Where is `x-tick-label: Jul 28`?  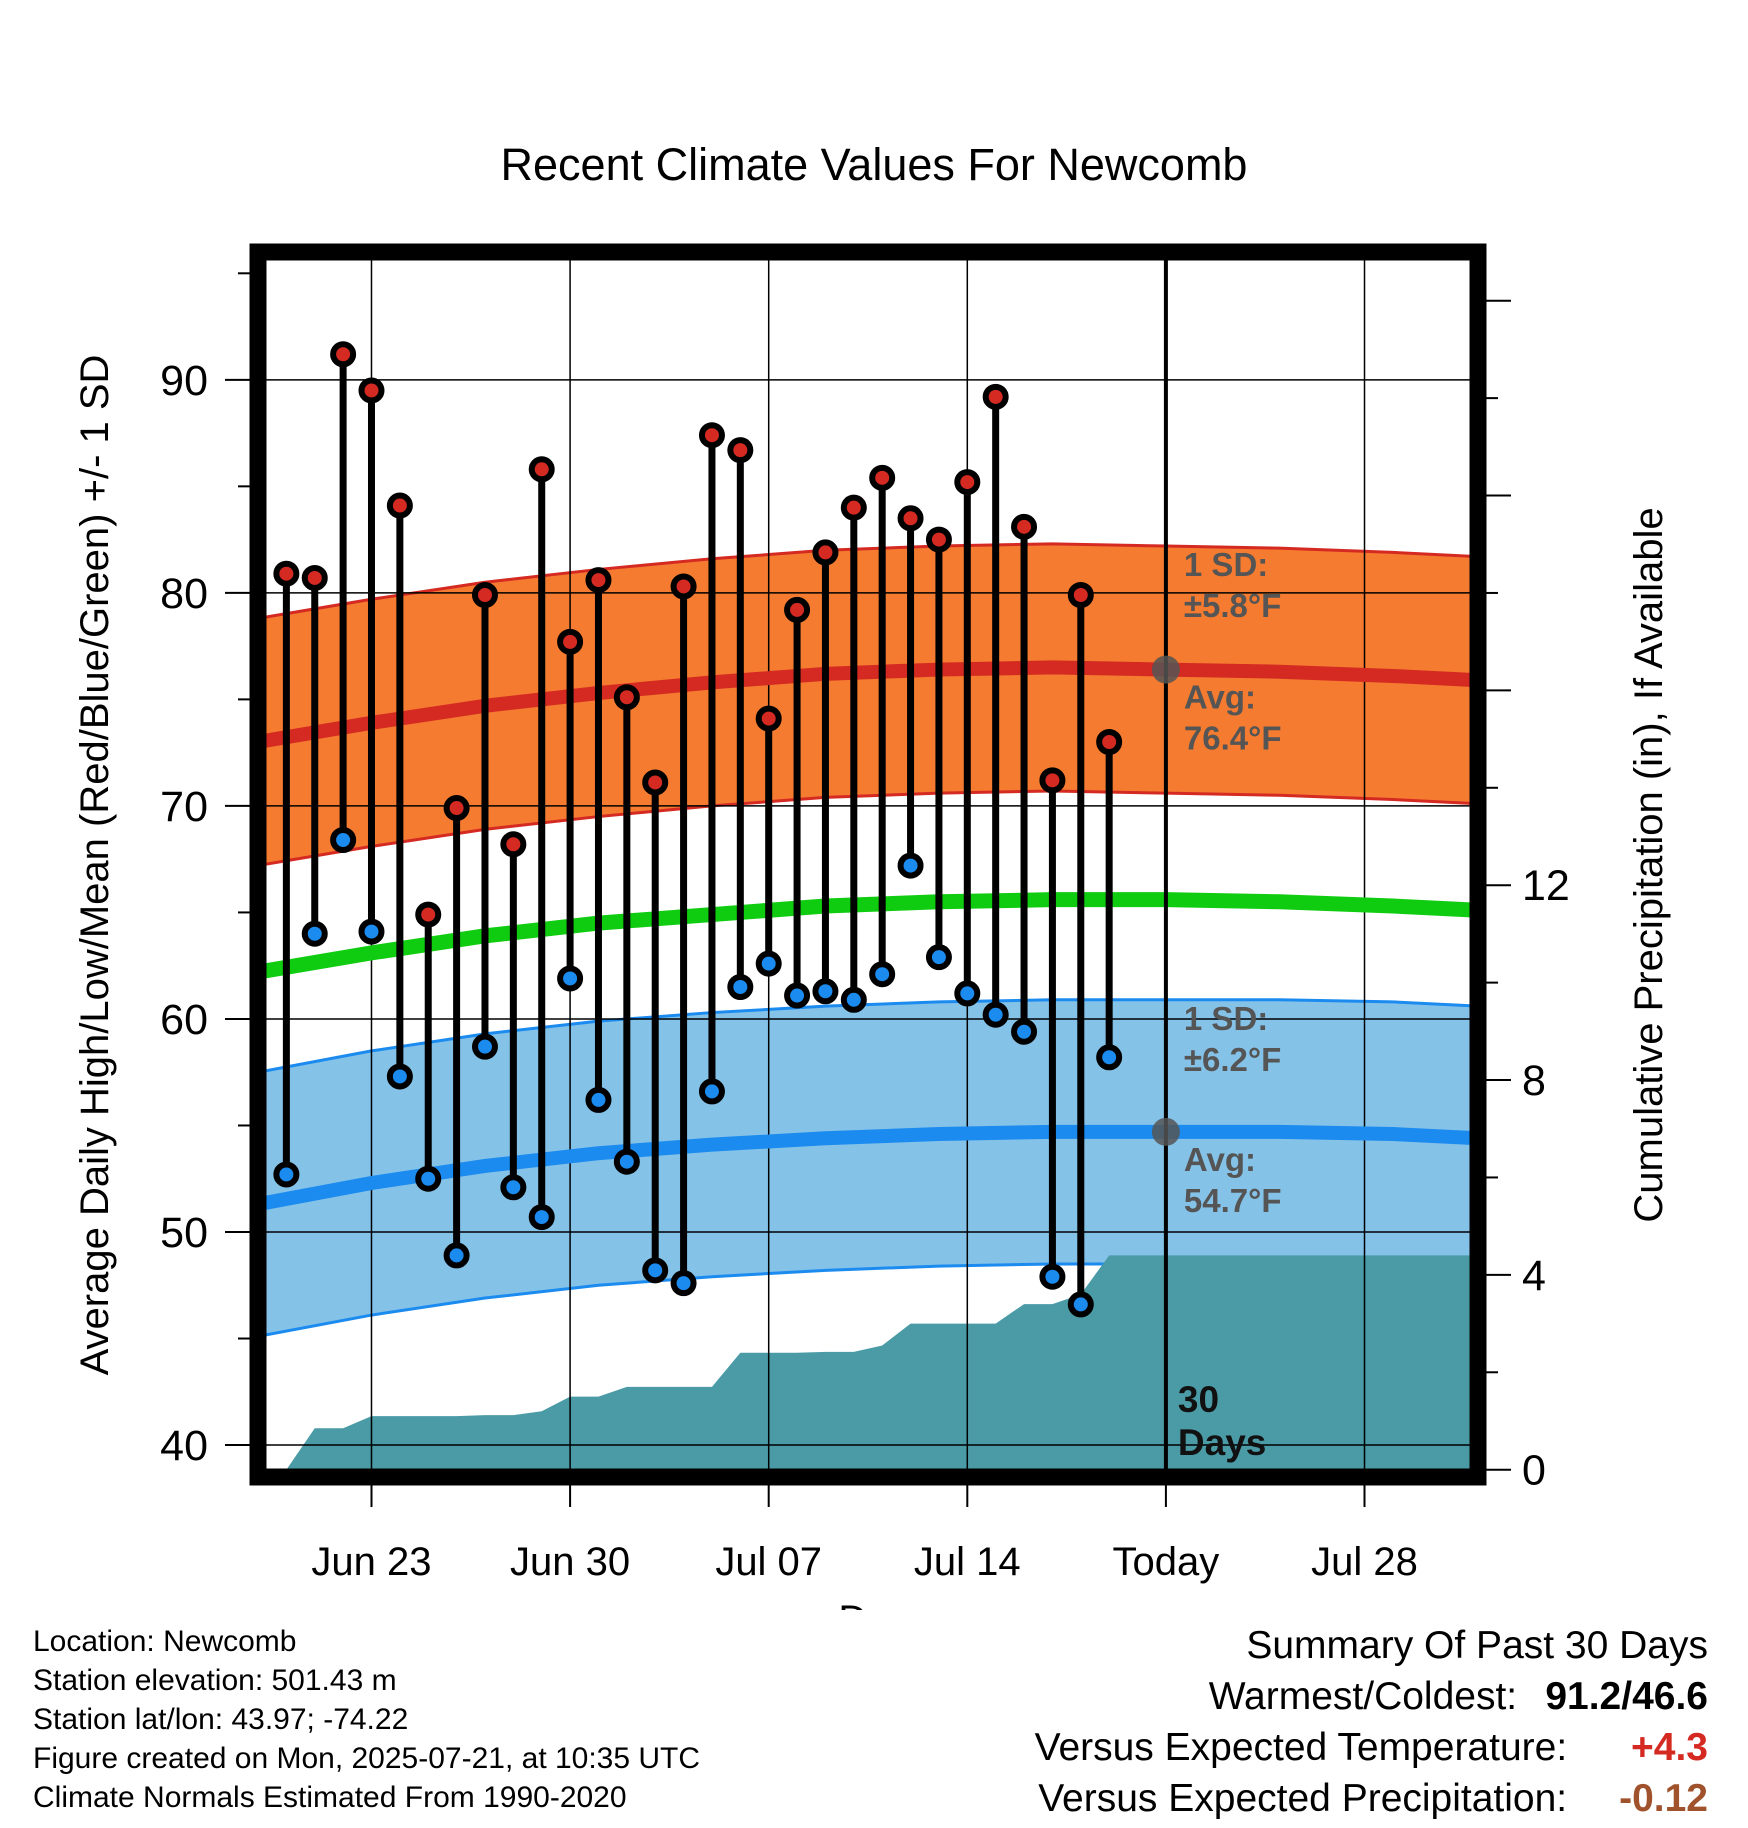
x-tick-label: Jul 28 is located at coordinates (1364, 1562).